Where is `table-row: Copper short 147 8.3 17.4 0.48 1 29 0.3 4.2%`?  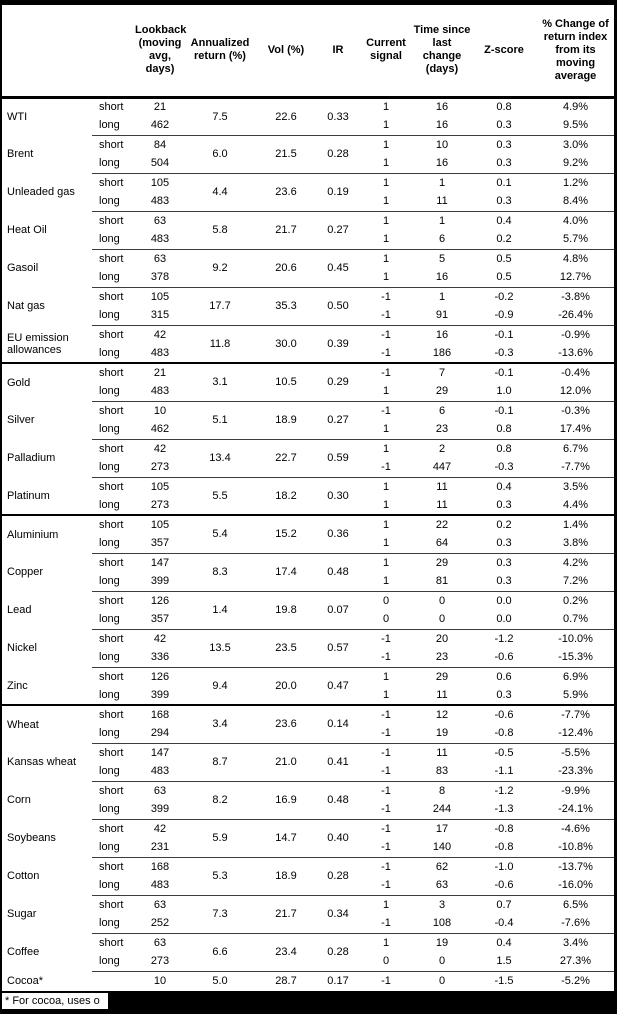 table-row: Copper short 147 8.3 17.4 0.48 1 29 0.3 4.2% is located at coordinates (308, 571).